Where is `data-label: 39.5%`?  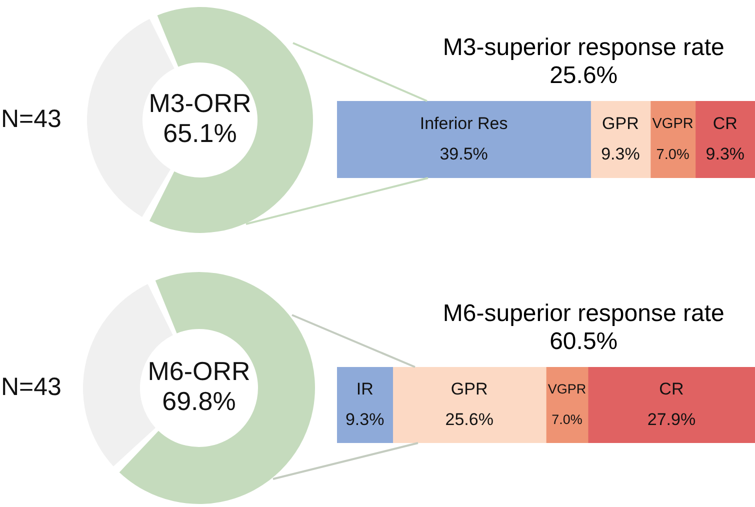
data-label: 39.5% is located at coordinates (464, 154).